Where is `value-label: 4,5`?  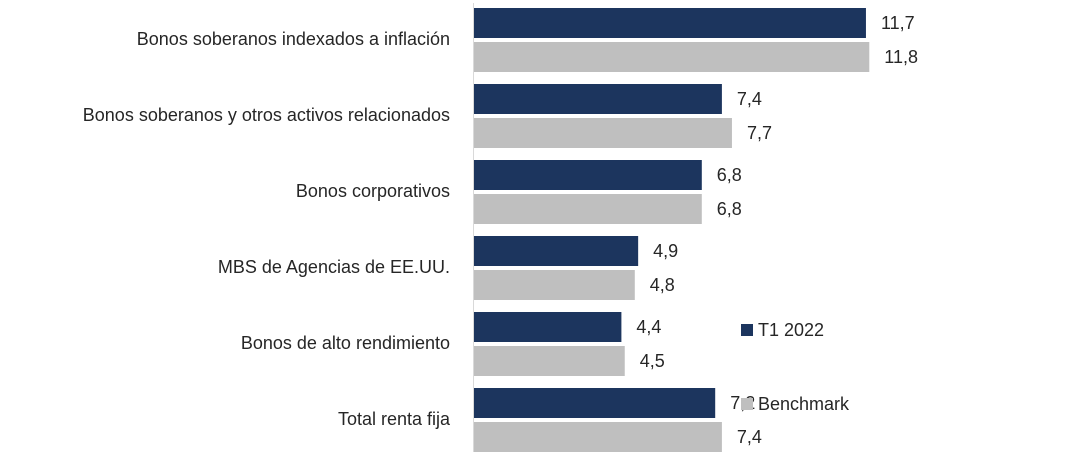
value-label: 4,5 is located at coordinates (652, 361).